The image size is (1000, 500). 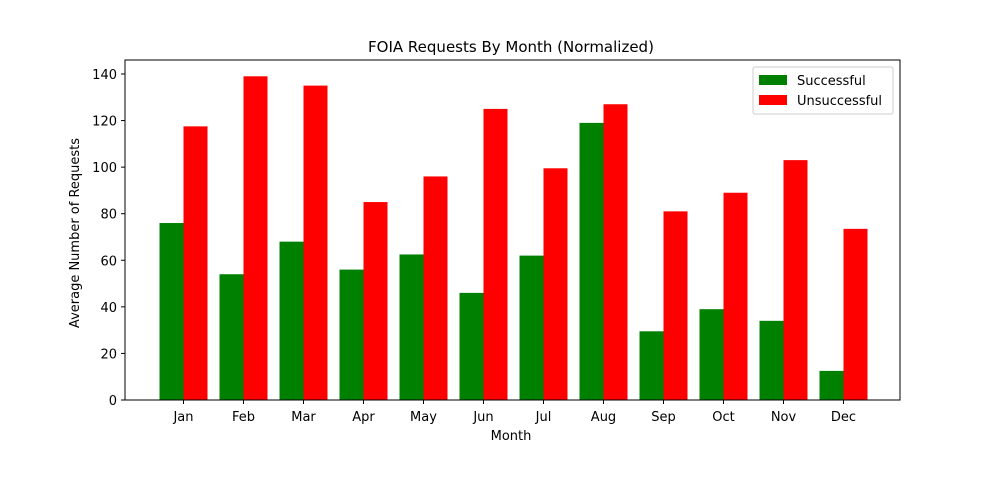 I want to click on y-axis-label: Average Number of Requests, so click(x=75, y=233).